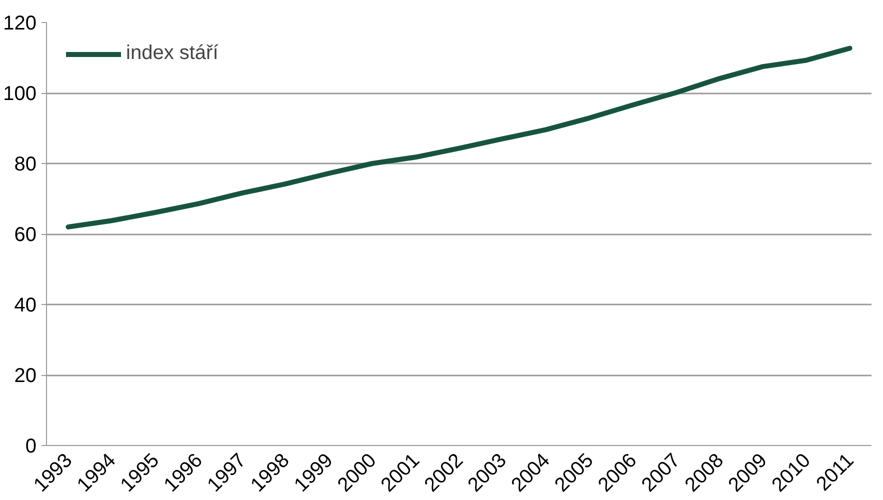 The image size is (883, 500). I want to click on y-tick-label: 60, so click(25, 235).